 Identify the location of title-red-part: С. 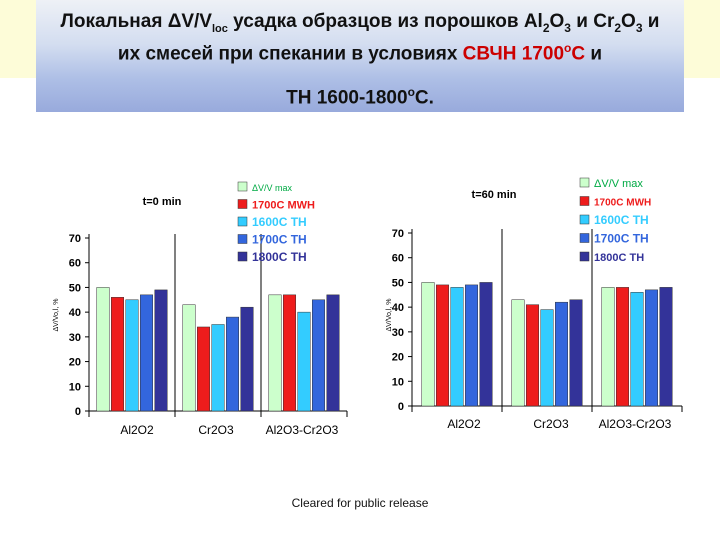
(578, 54).